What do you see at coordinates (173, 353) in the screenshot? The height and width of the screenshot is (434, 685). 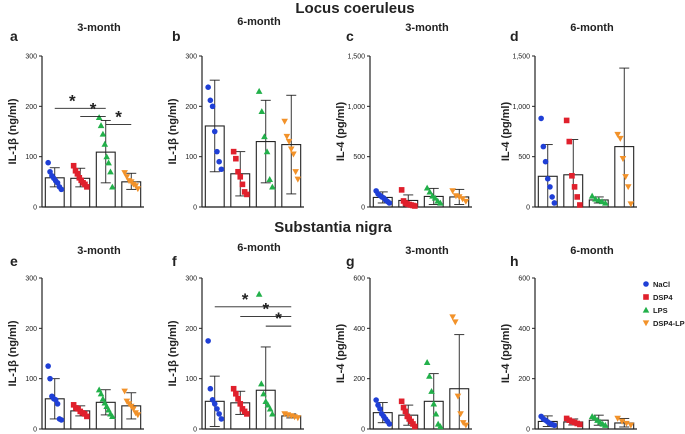 I see `y-axis-label: IL-1β (ng/ml)` at bounding box center [173, 353].